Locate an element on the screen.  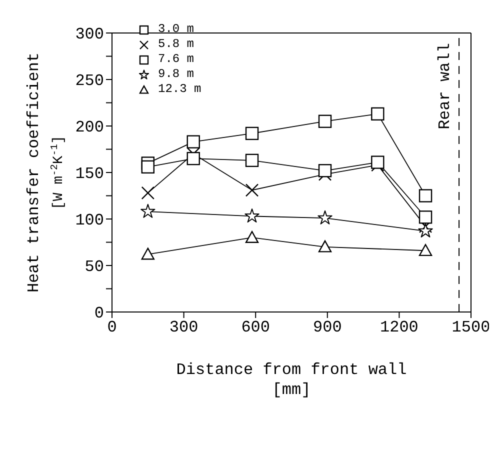
y-tick-label: 300 is located at coordinates (89, 35).